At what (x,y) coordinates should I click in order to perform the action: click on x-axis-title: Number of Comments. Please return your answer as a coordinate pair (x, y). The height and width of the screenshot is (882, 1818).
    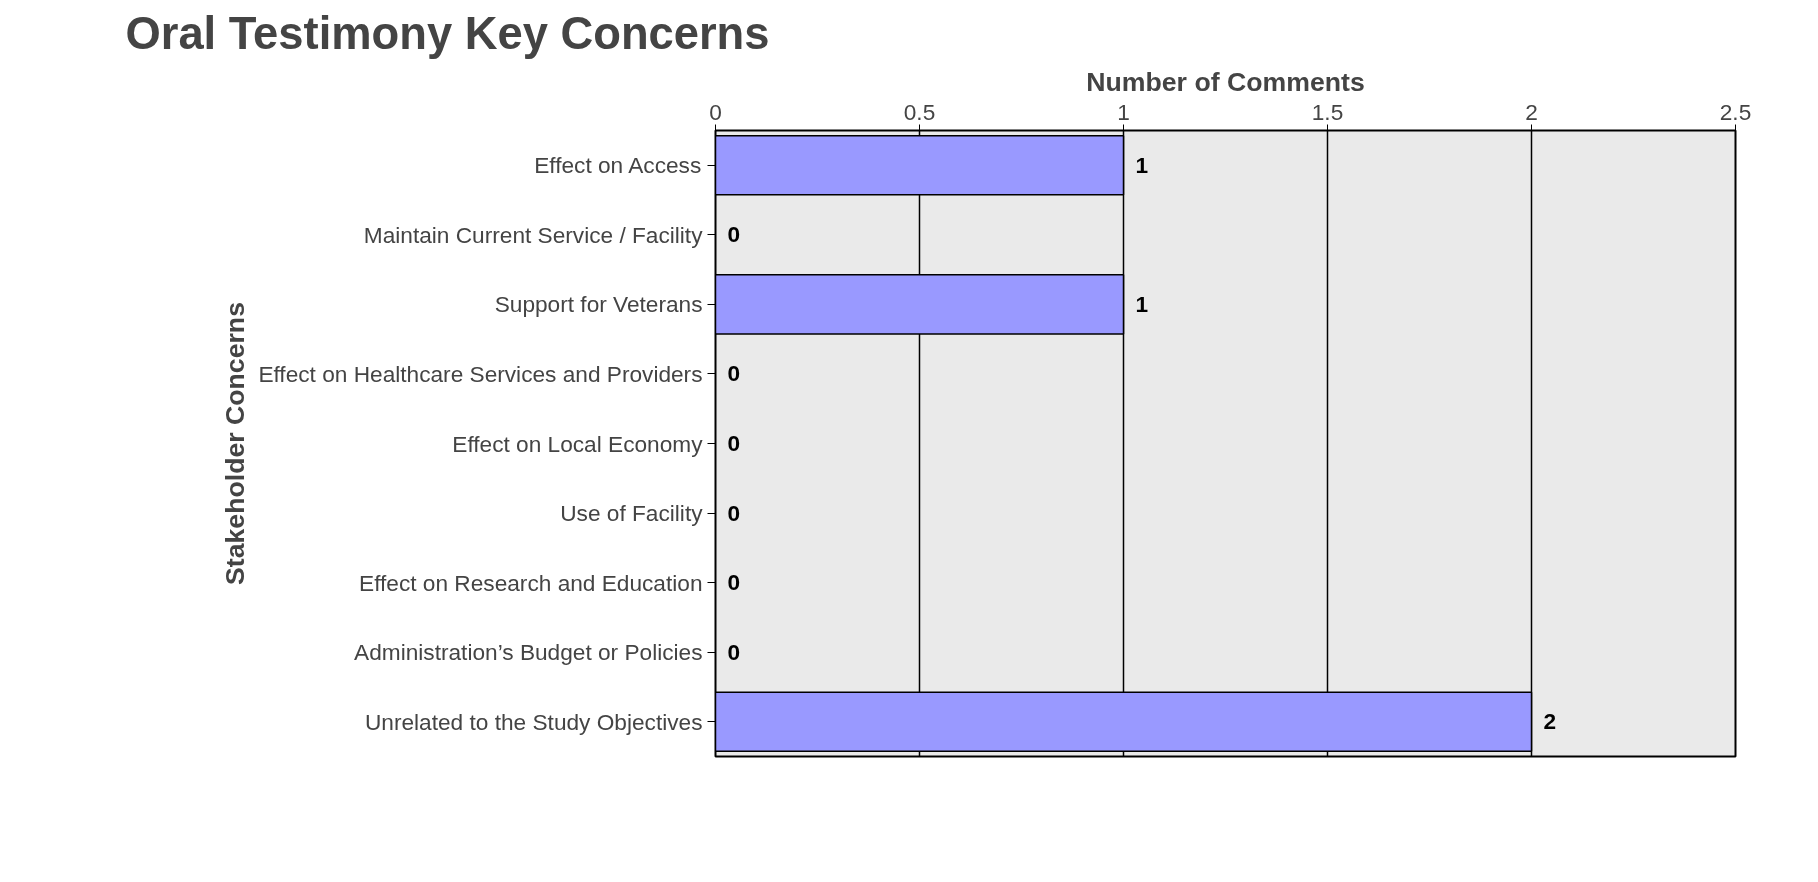
    Looking at the image, I should click on (1225, 81).